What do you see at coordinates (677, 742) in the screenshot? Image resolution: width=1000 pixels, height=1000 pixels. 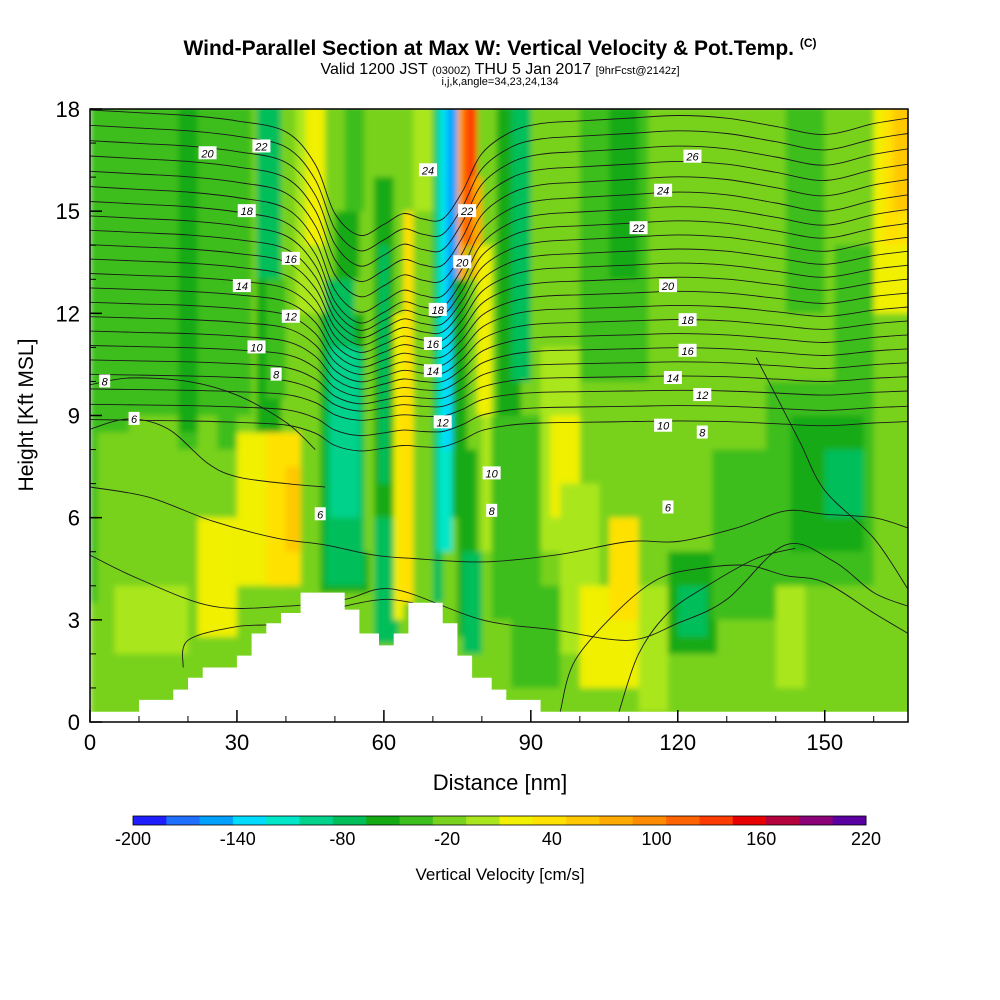 I see `x-tick-label: 120` at bounding box center [677, 742].